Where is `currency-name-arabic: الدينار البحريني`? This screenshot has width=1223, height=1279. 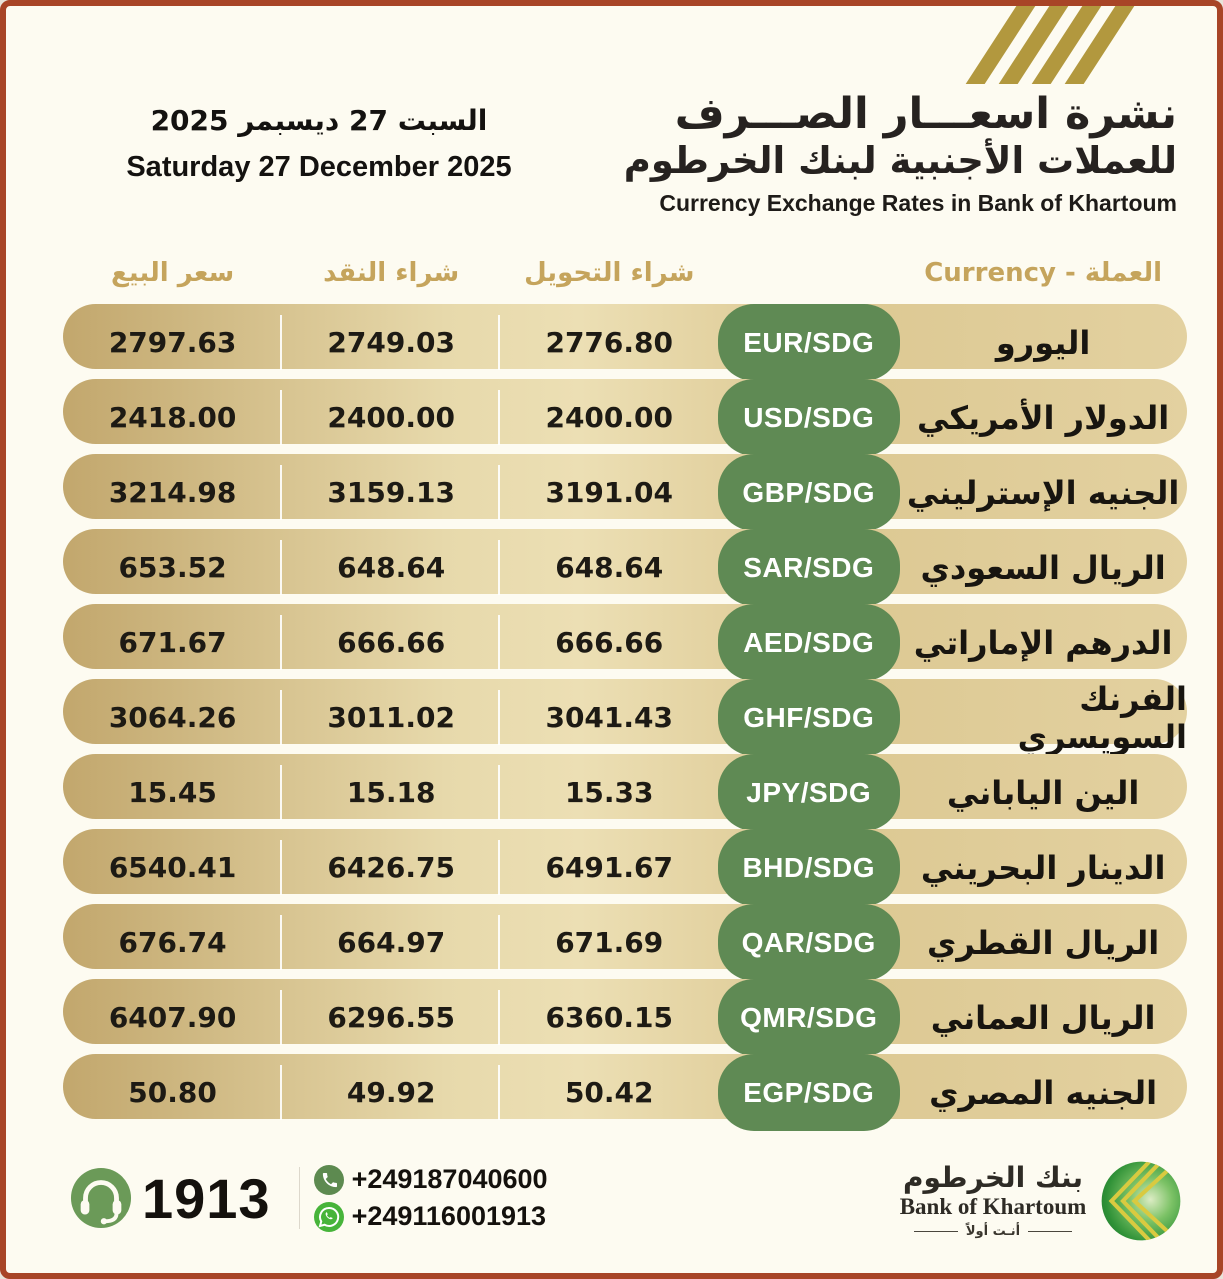
currency-name-arabic: الدينار البحريني is located at coordinates (1043, 867).